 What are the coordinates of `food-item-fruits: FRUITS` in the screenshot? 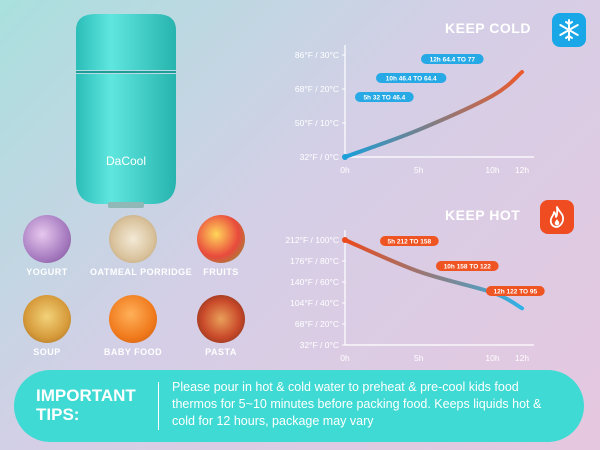 It's located at (221, 246).